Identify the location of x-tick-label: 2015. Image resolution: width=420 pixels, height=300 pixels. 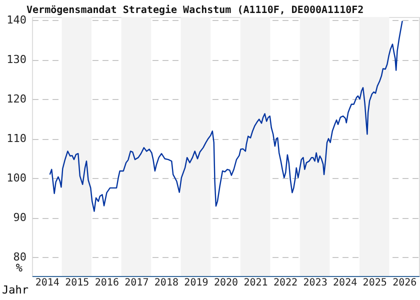
(77, 283).